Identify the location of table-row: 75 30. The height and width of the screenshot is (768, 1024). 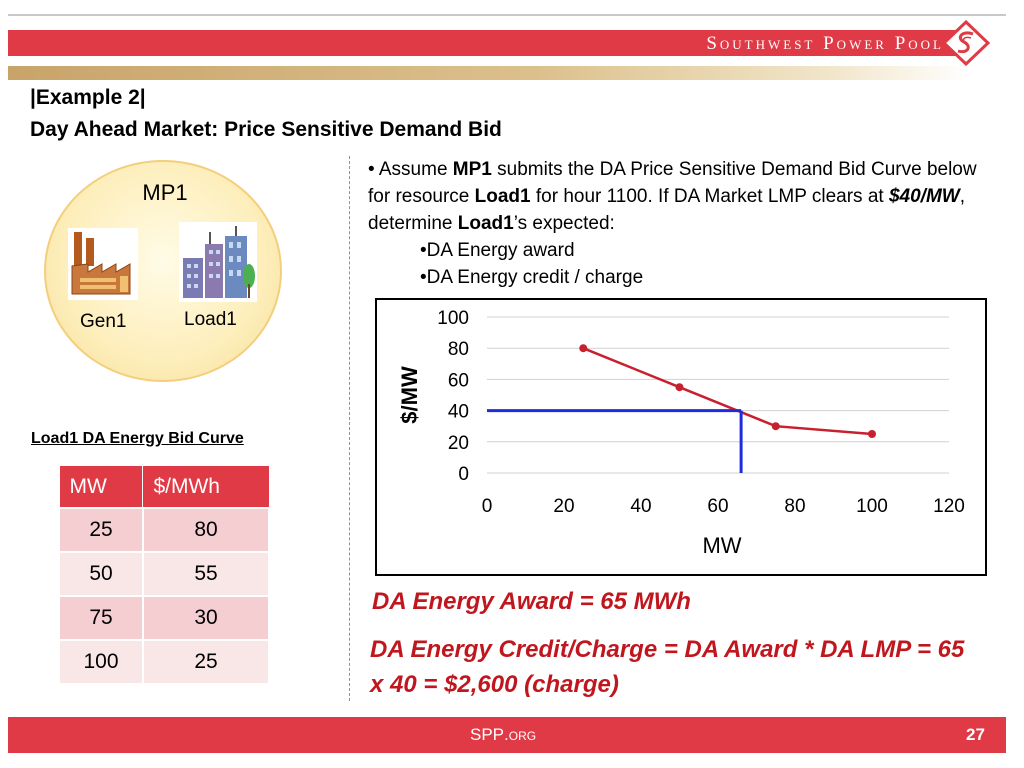
(164, 618).